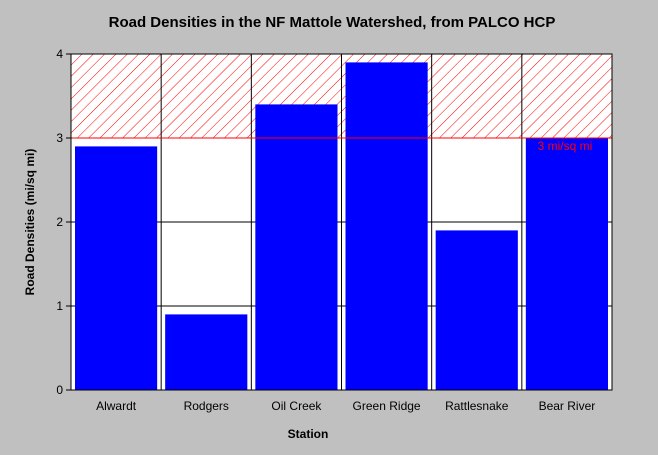 The width and height of the screenshot is (658, 455). I want to click on x-axis-title: Station, so click(308, 434).